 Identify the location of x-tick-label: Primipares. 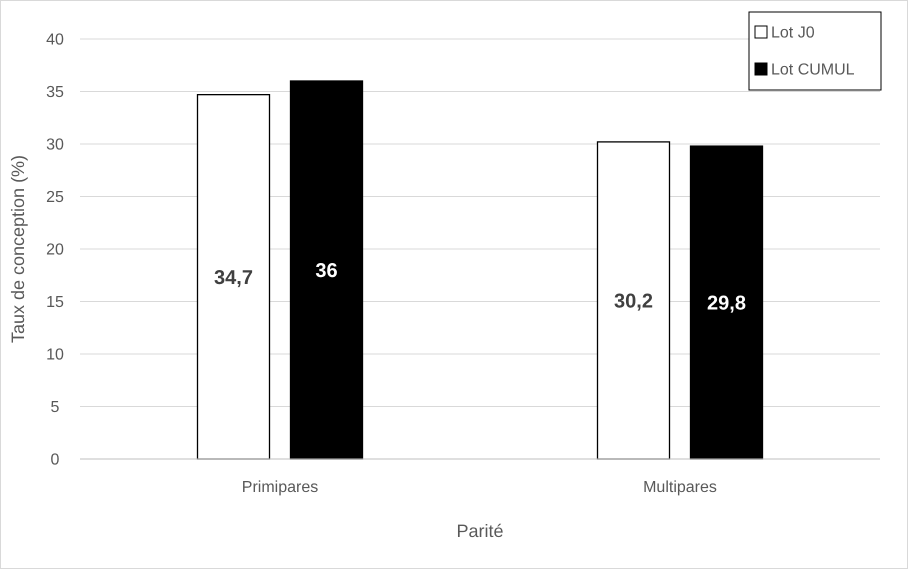
(280, 487).